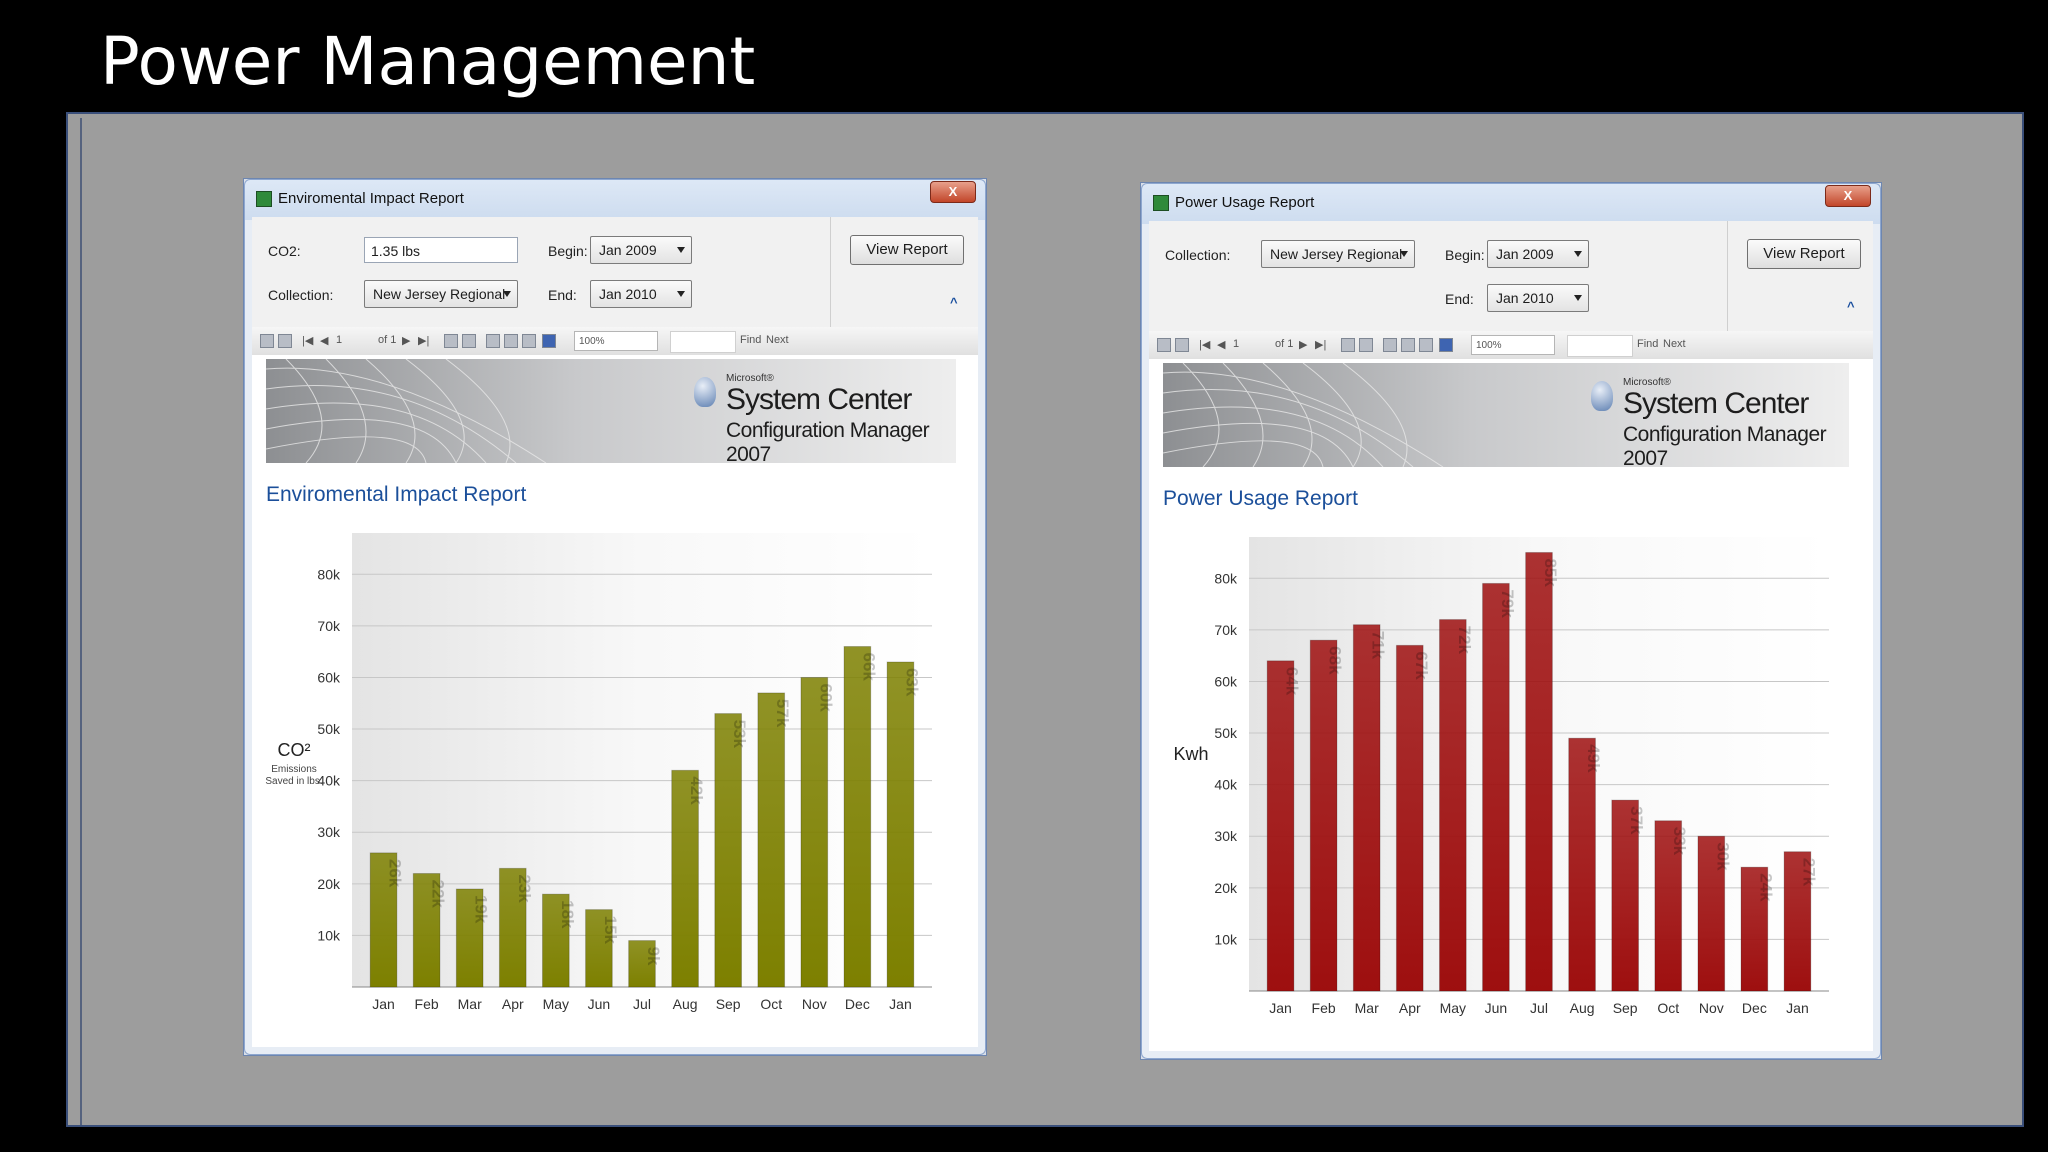  I want to click on report-toolbar: |◀ ◀ 1 of 1 ▶ ▶| 100% Find Next, so click(1511, 345).